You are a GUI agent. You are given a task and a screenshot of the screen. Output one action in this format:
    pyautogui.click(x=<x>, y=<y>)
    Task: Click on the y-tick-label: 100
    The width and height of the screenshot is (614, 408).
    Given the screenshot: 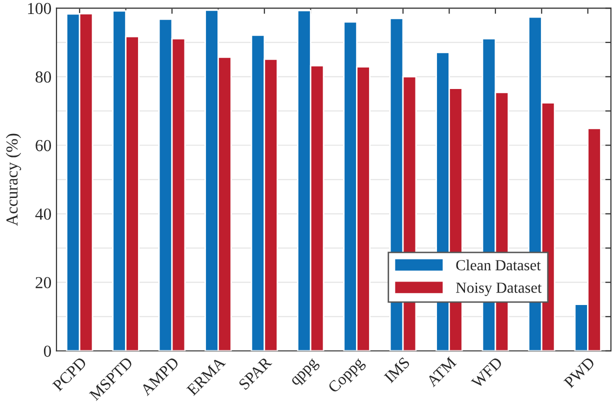 What is the action you would take?
    pyautogui.click(x=39, y=8)
    